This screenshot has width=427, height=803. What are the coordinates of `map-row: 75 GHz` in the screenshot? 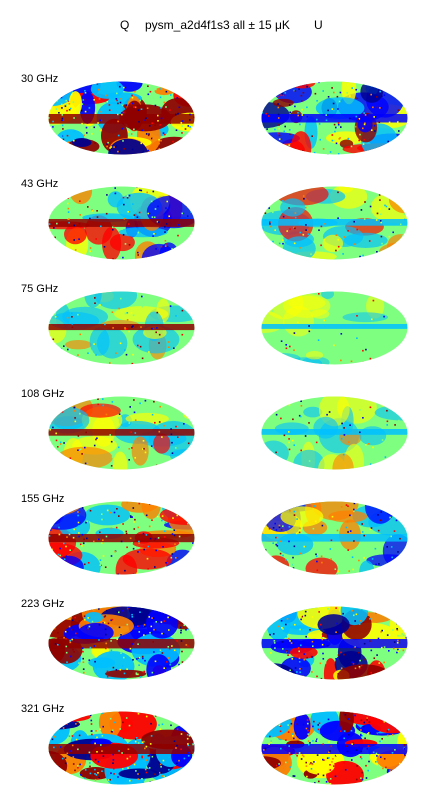 It's located at (213, 333).